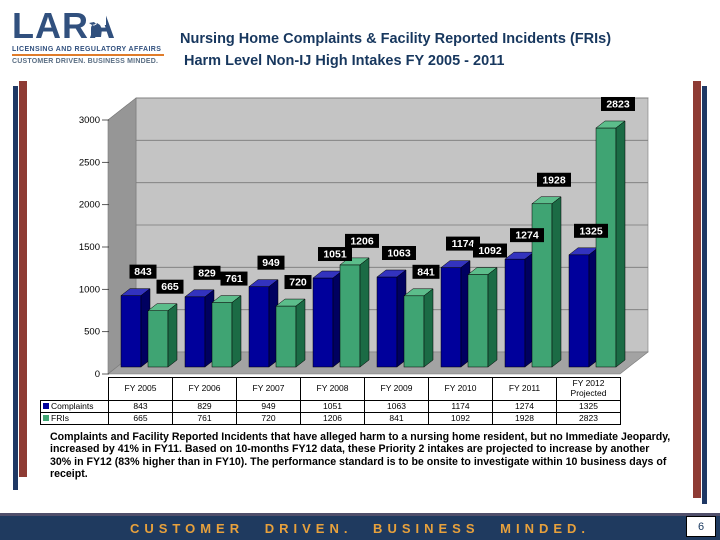  I want to click on y-axis-label: 2500, so click(89, 162).